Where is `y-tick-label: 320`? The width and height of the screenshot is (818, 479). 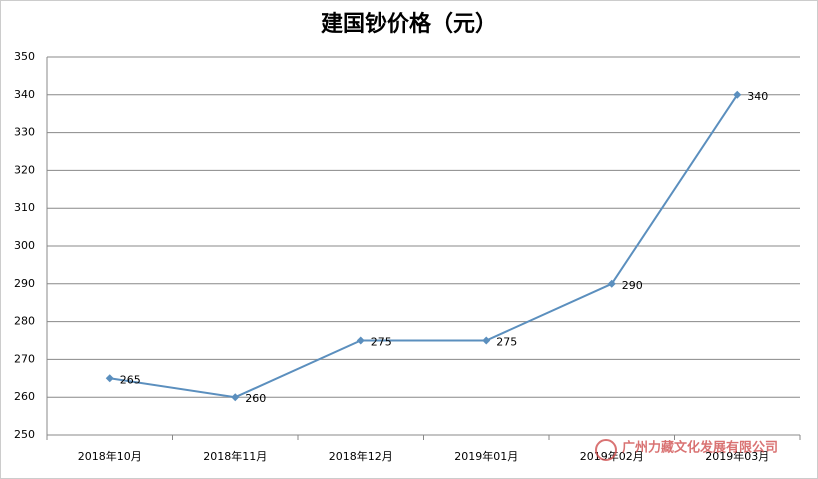
y-tick-label: 320 is located at coordinates (24, 169).